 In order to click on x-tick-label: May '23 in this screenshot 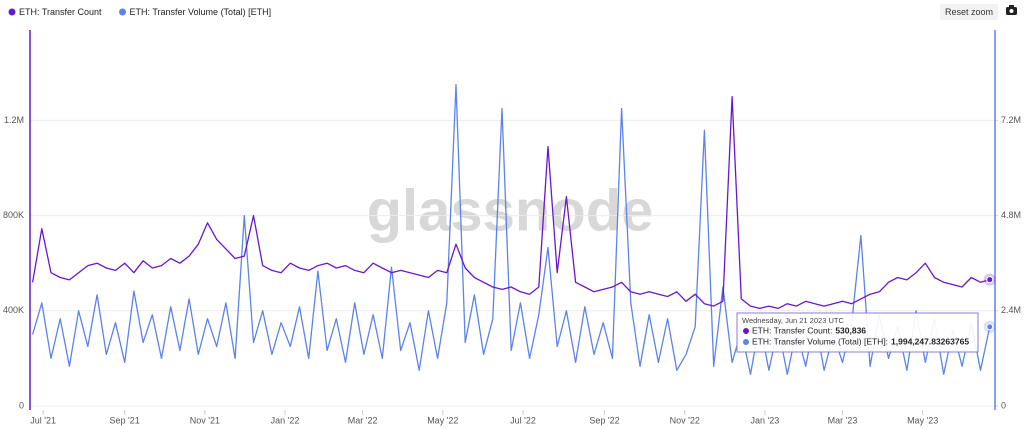, I will do `click(922, 420)`.